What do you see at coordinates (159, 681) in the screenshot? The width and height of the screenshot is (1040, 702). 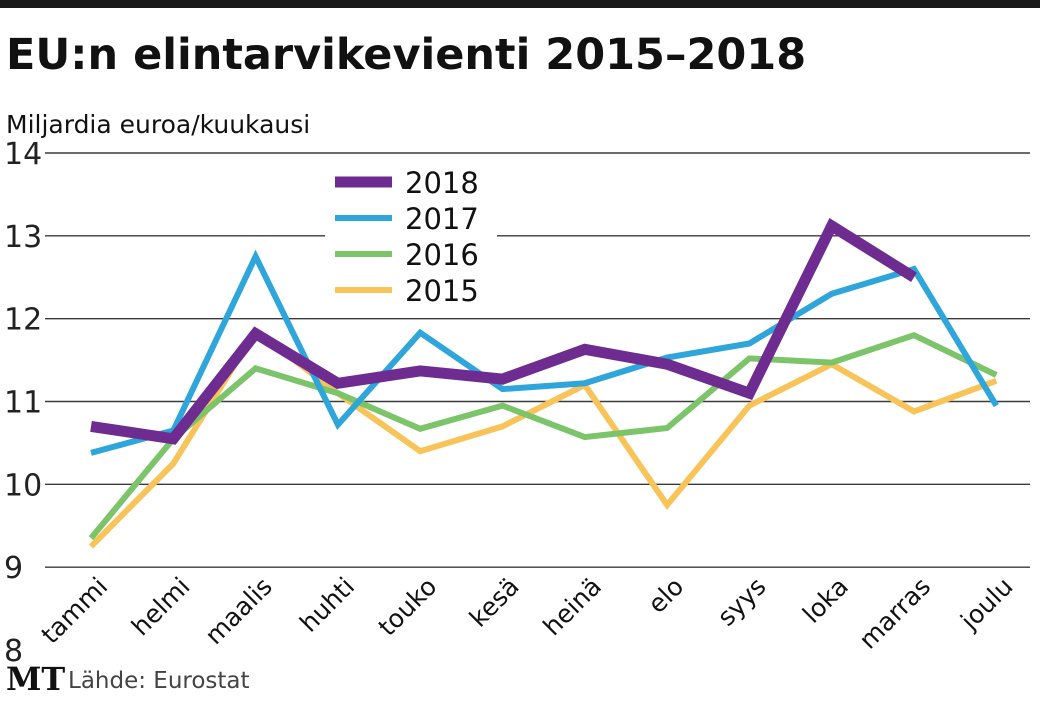 I see `source-note: Lähde: Eurostat` at bounding box center [159, 681].